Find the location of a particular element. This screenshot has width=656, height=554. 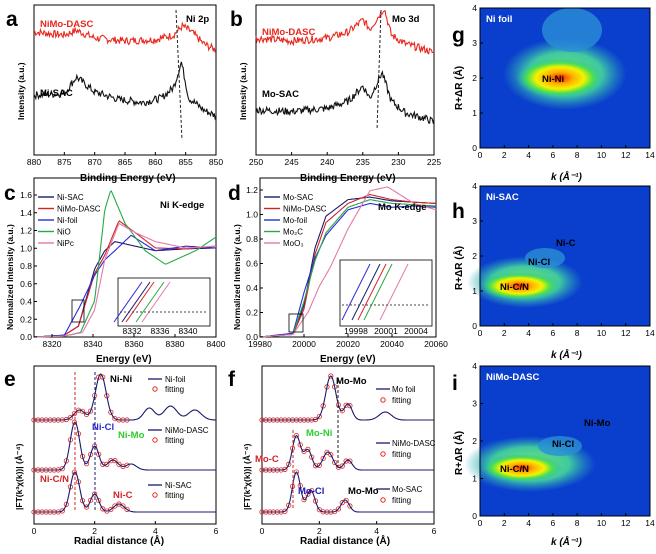

panel-b-frame is located at coordinates (345, 80).